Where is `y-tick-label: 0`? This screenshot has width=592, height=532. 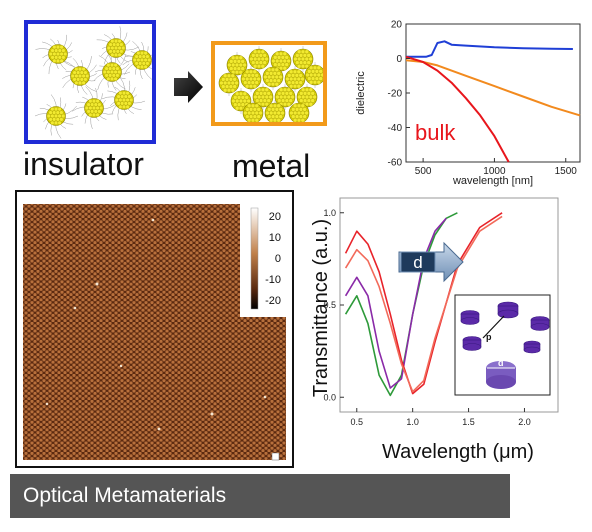 y-tick-label: 0 is located at coordinates (399, 59).